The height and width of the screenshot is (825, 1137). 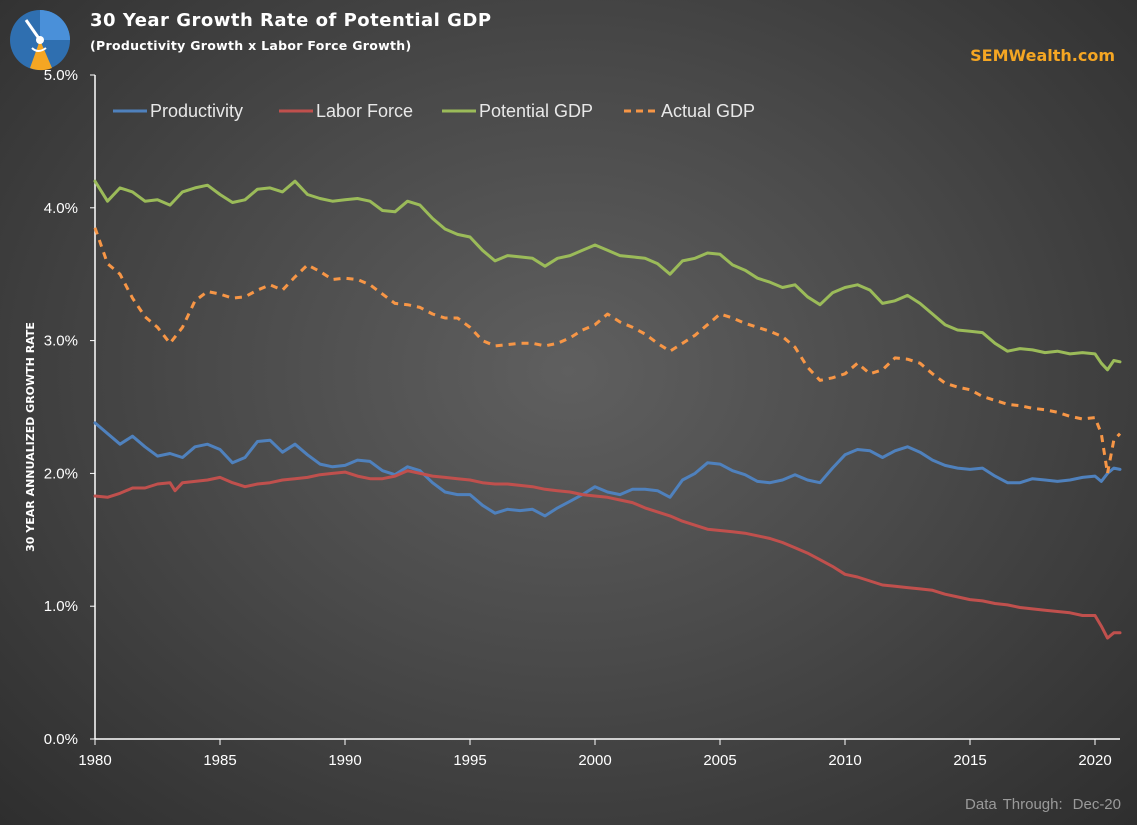 What do you see at coordinates (844, 760) in the screenshot?
I see `x-tick-label: 2010` at bounding box center [844, 760].